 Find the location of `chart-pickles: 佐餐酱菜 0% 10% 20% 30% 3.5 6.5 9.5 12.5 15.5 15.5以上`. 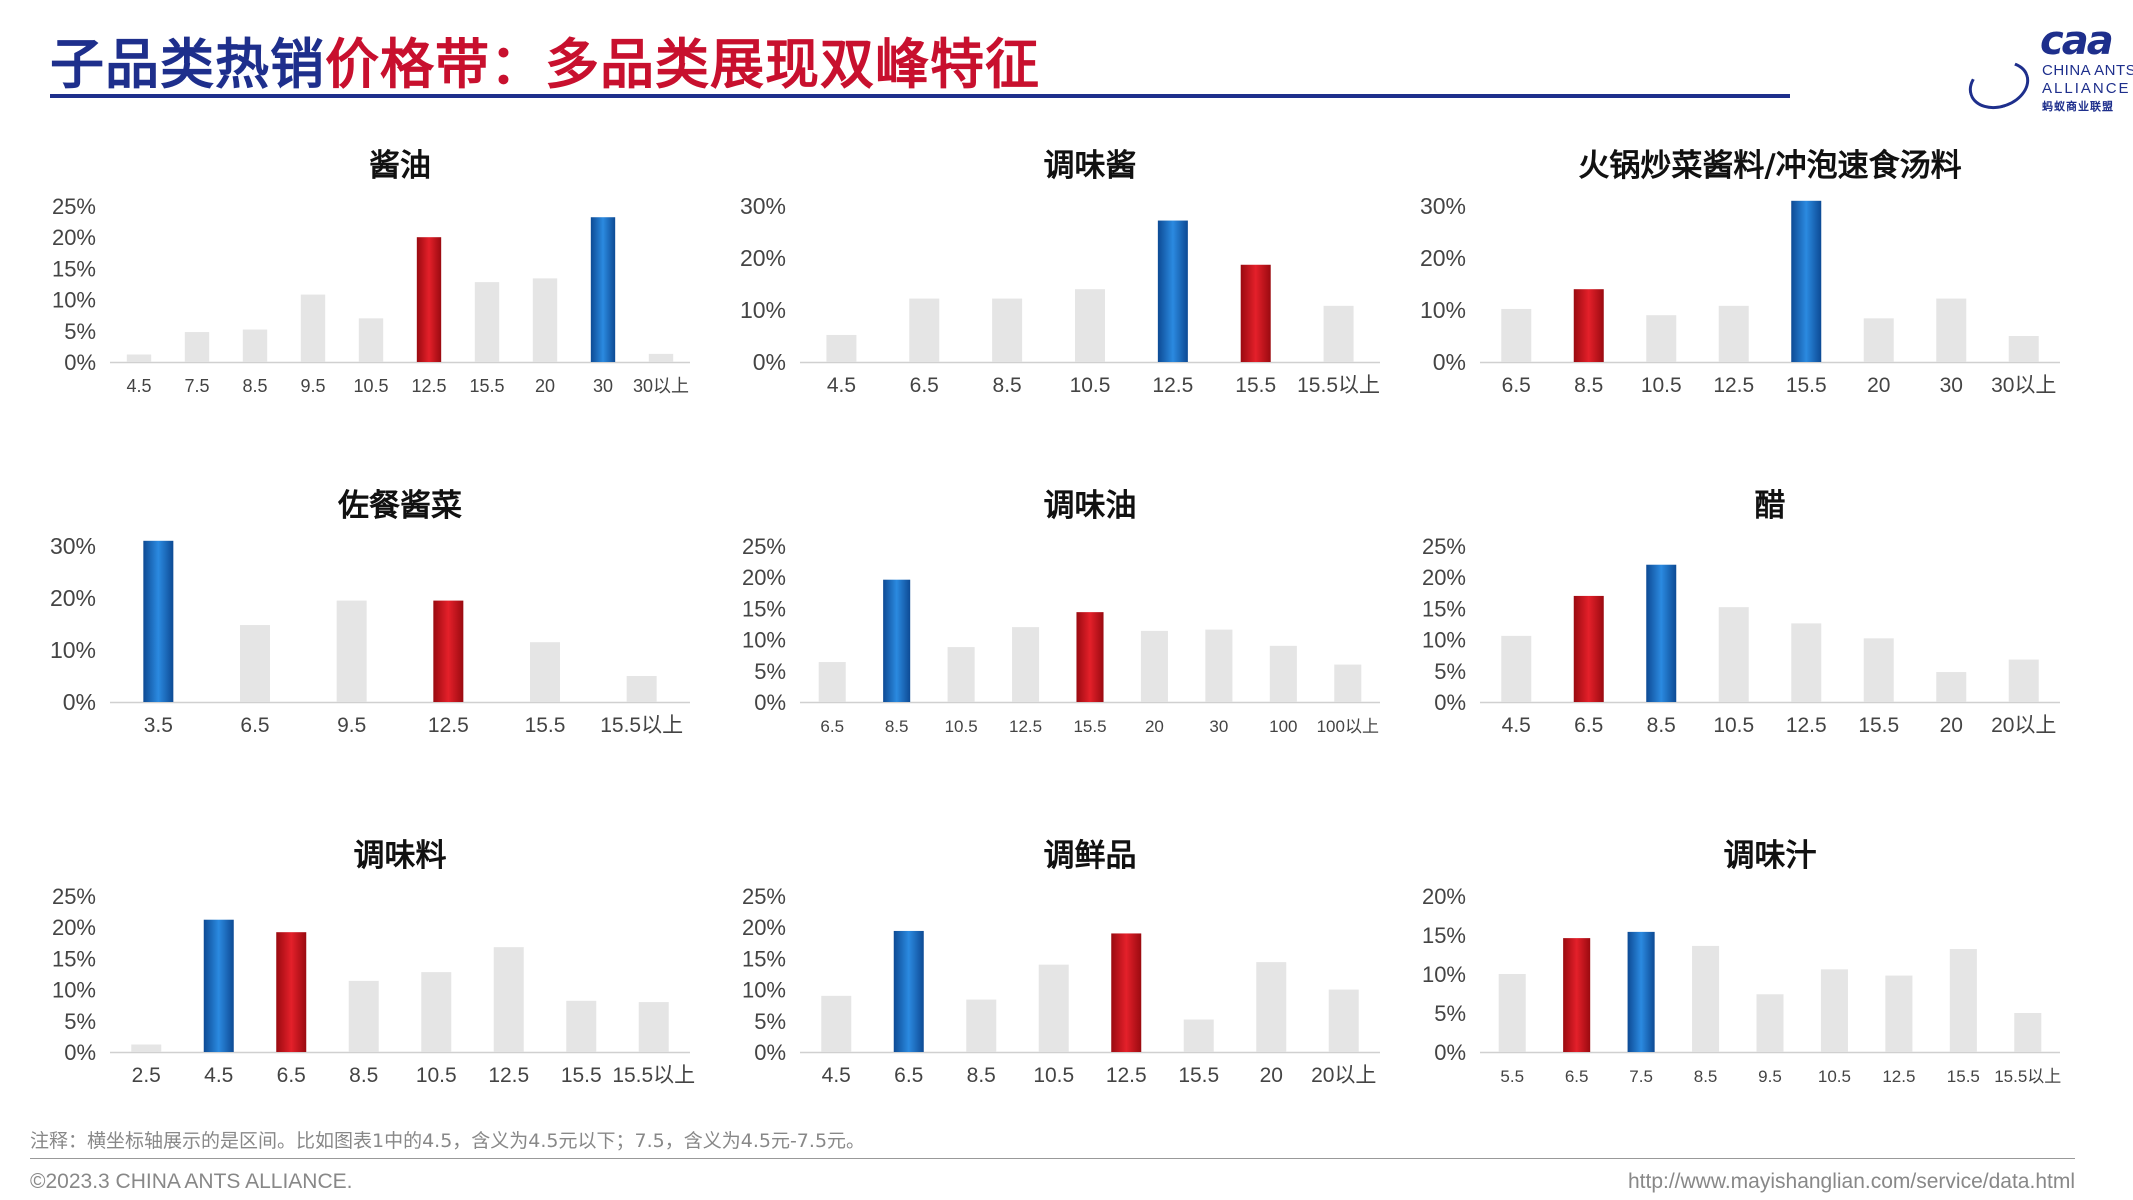

chart-pickles: 佐餐酱菜 0% 10% 20% 30% 3.5 6.5 9.5 12.5 15.5 15.5以上 is located at coordinates (360, 645).